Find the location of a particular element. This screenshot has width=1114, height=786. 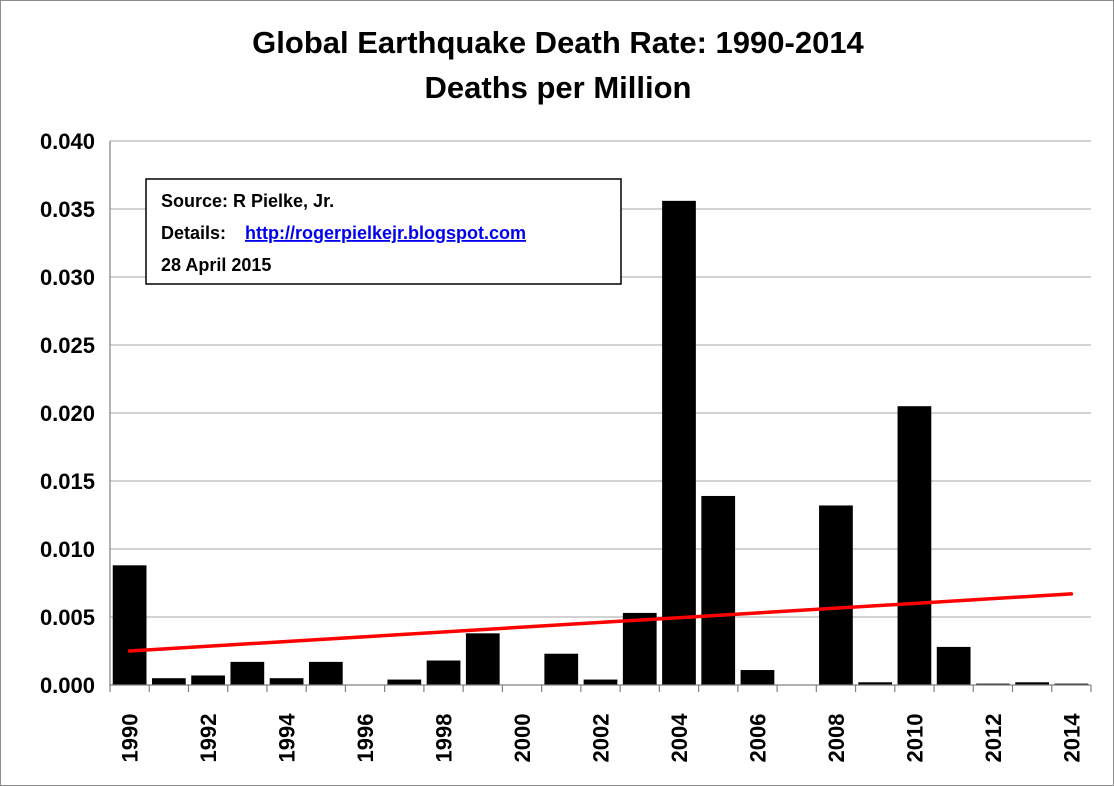

chart-title: Global Earthquake Death Rate: 1990-2014 is located at coordinates (558, 42).